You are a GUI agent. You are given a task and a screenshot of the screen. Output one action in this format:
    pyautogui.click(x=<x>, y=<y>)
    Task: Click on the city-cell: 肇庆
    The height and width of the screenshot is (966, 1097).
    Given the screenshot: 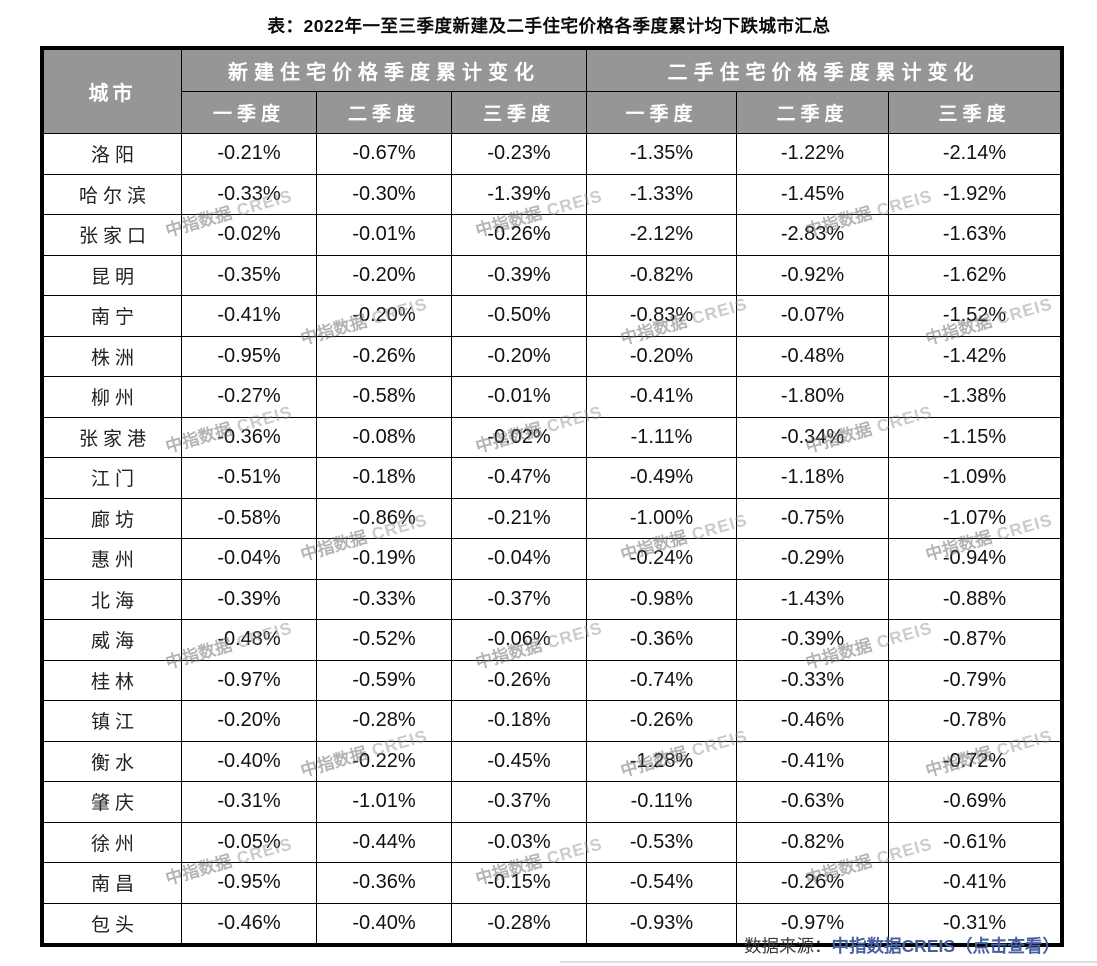 What is the action you would take?
    pyautogui.click(x=112, y=802)
    